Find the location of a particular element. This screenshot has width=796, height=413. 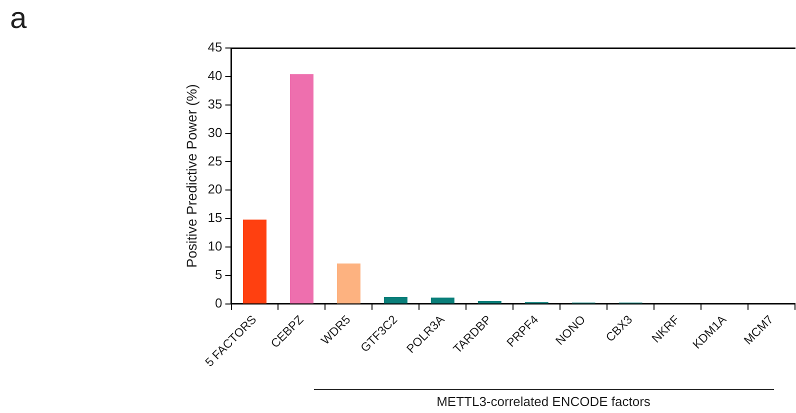

y-tick-label: 5 is located at coordinates (218, 274).